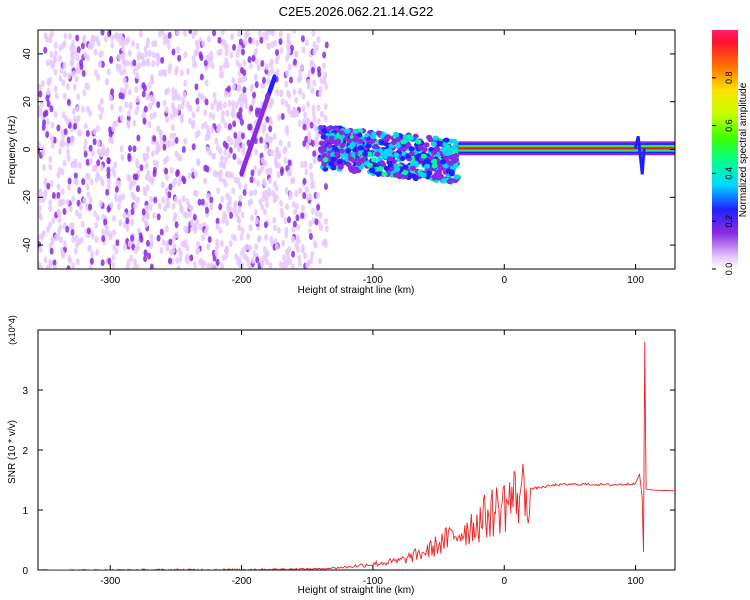 The width and height of the screenshot is (750, 600). Describe the element at coordinates (743, 149) in the screenshot. I see `colorbar-label: Normalized spectral amplitude` at that location.